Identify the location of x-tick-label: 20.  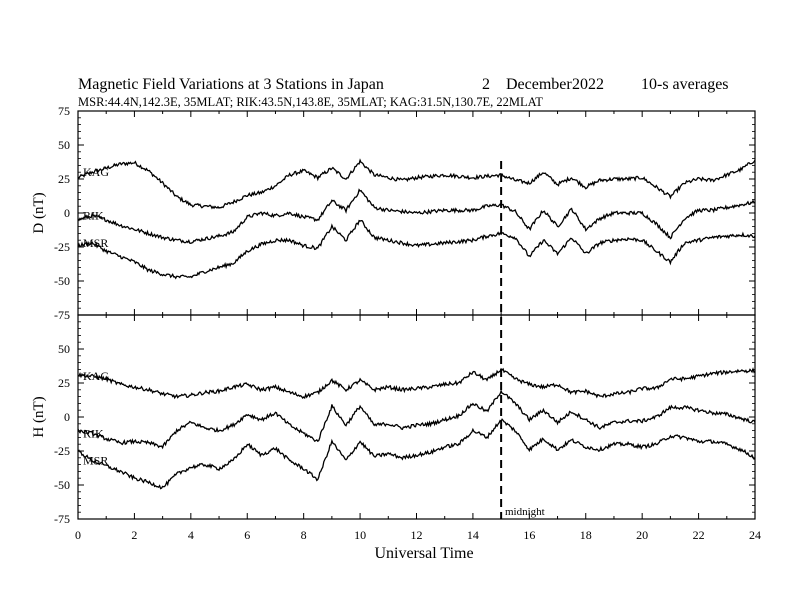
(642, 535).